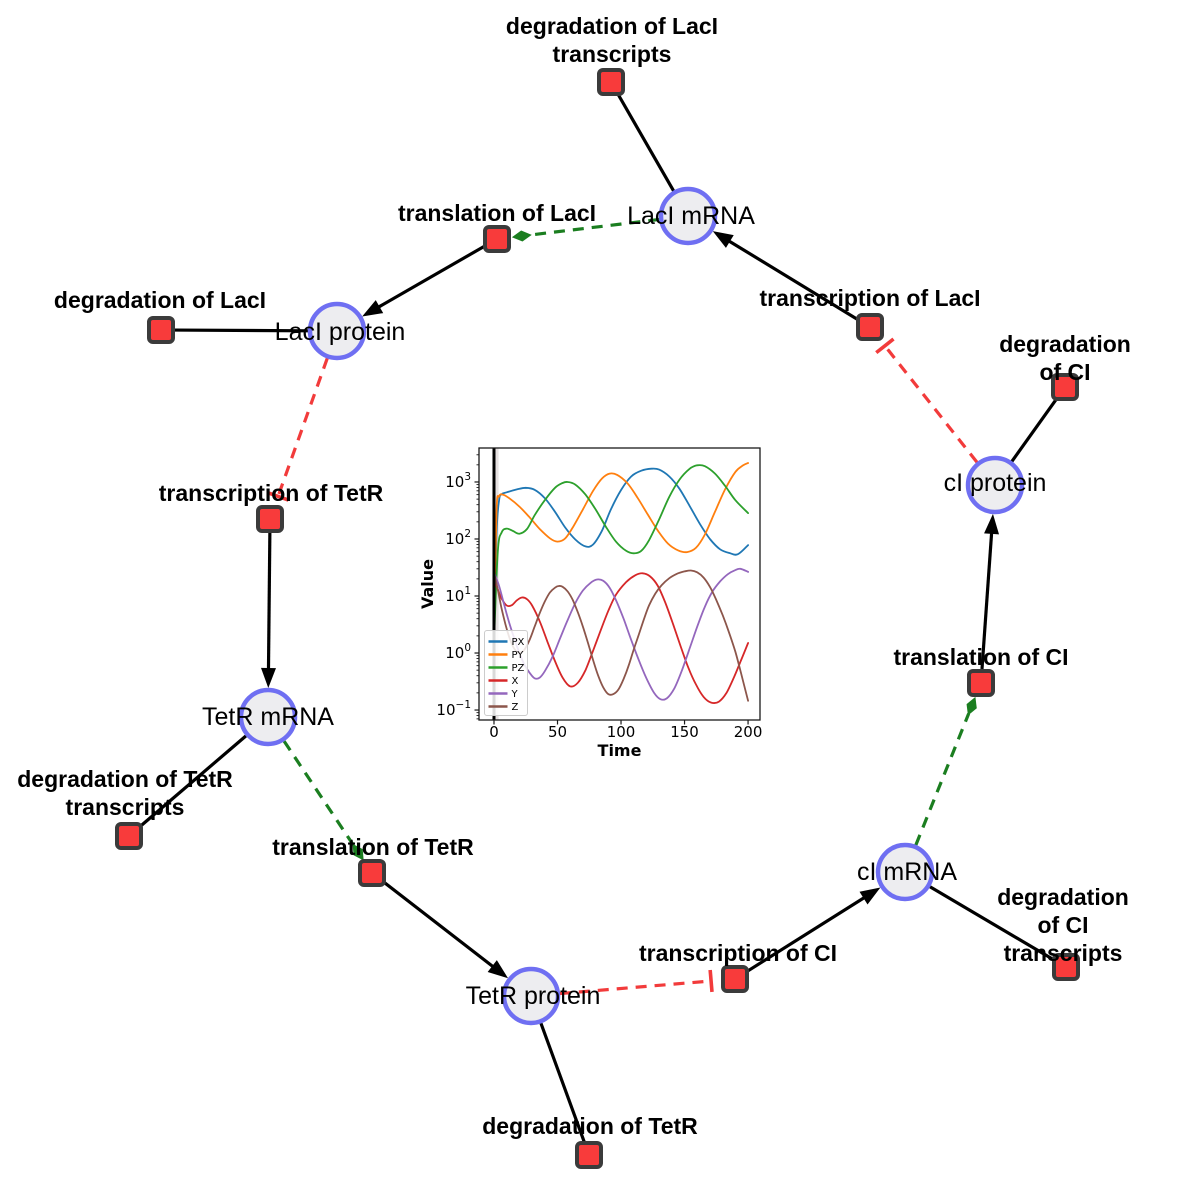 This screenshot has width=1189, height=1200. Describe the element at coordinates (611, 82) in the screenshot. I see `reaction-node-deg-laci-transcripts` at that location.